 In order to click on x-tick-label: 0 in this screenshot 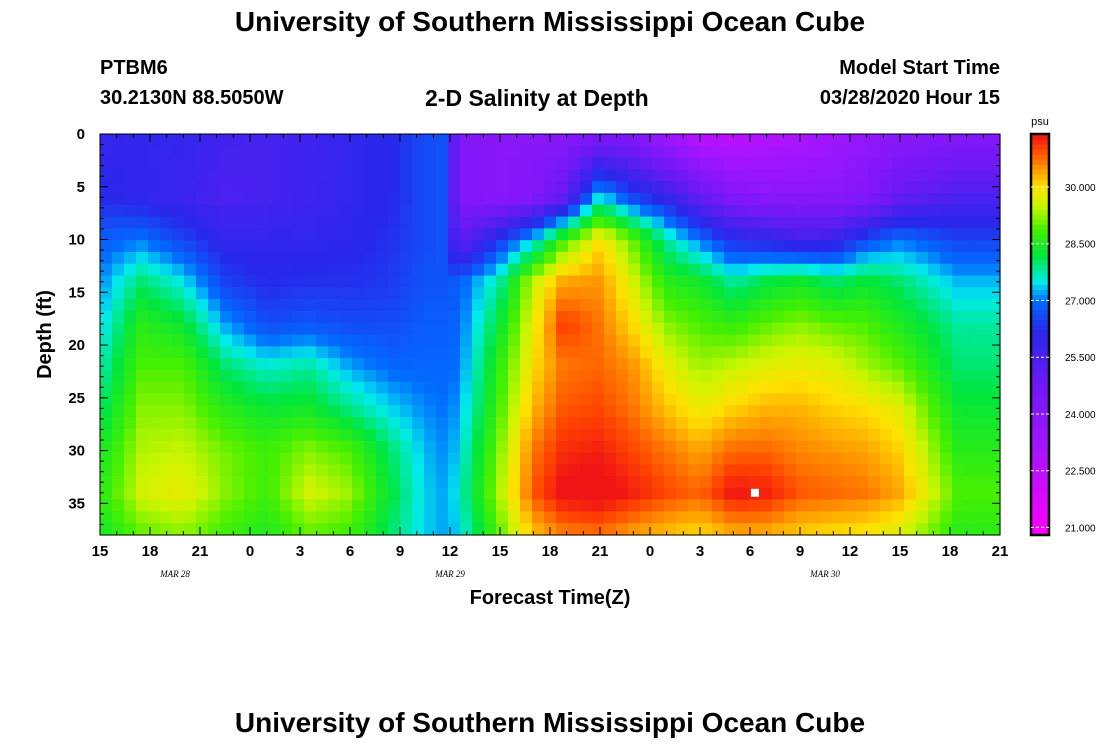, I will do `click(250, 551)`.